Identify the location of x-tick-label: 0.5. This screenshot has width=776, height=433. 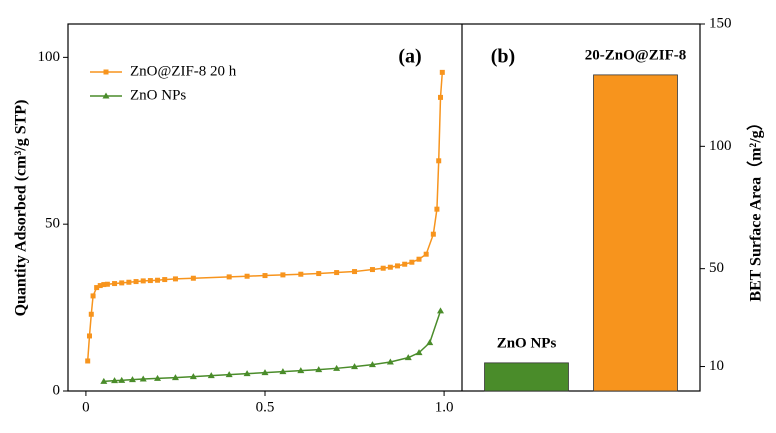
(265, 407).